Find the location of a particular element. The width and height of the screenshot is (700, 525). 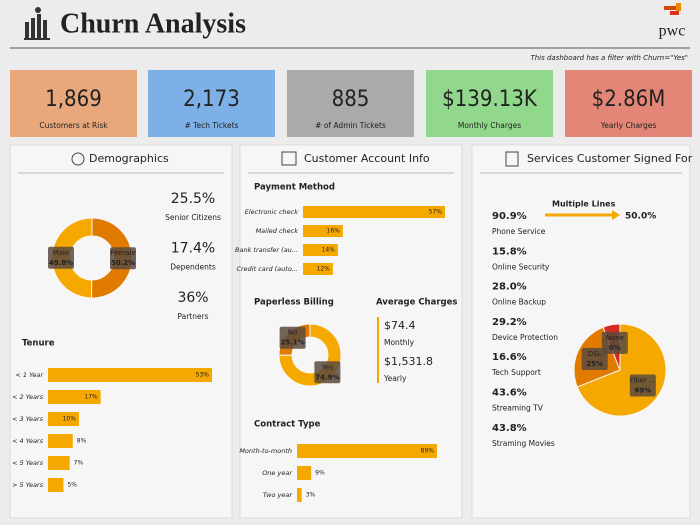

slice-category: Female is located at coordinates (122, 253).